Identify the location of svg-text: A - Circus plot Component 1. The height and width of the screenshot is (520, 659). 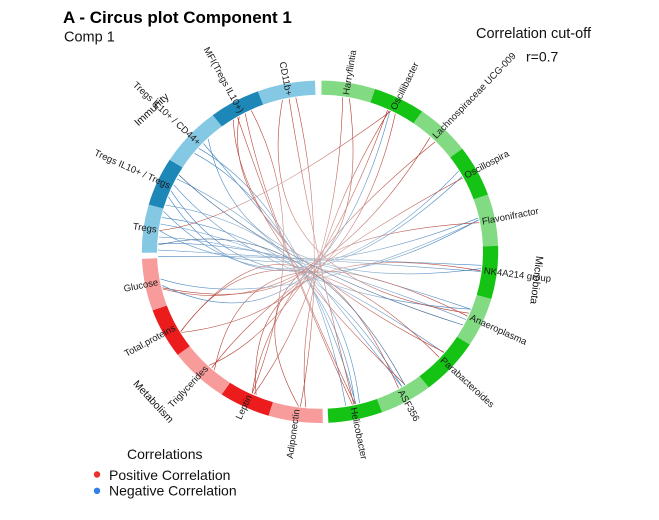
(177, 17).